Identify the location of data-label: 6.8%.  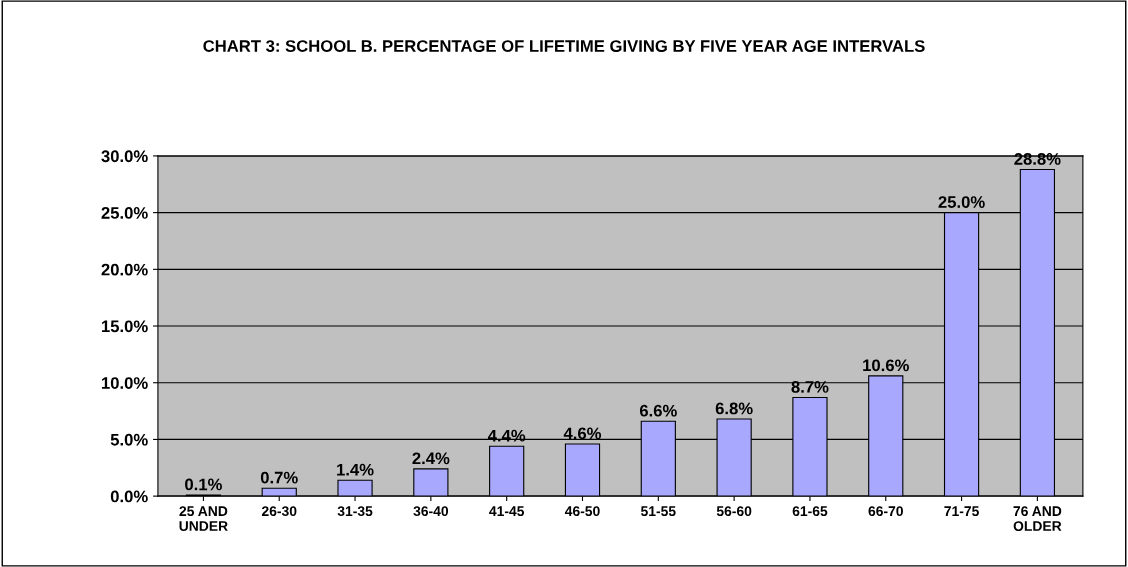
(734, 408).